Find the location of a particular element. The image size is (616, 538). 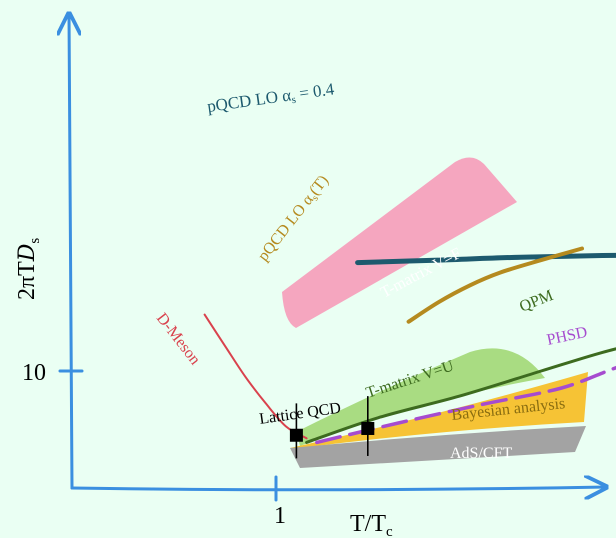

x-axis-title: T/Tc is located at coordinates (371, 524).